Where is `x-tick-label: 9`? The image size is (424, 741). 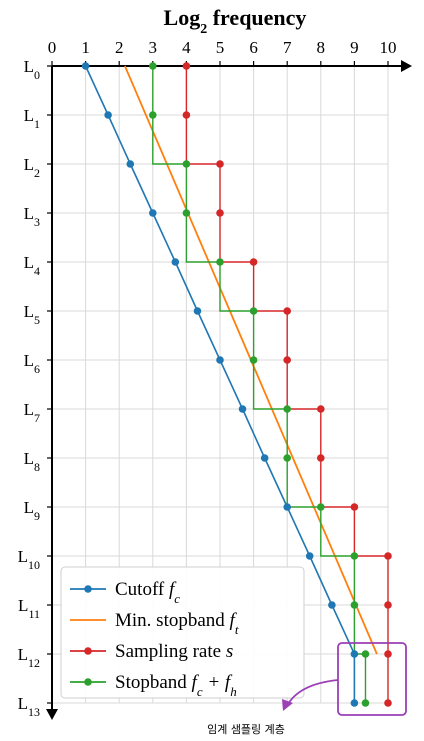 x-tick-label: 9 is located at coordinates (354, 47).